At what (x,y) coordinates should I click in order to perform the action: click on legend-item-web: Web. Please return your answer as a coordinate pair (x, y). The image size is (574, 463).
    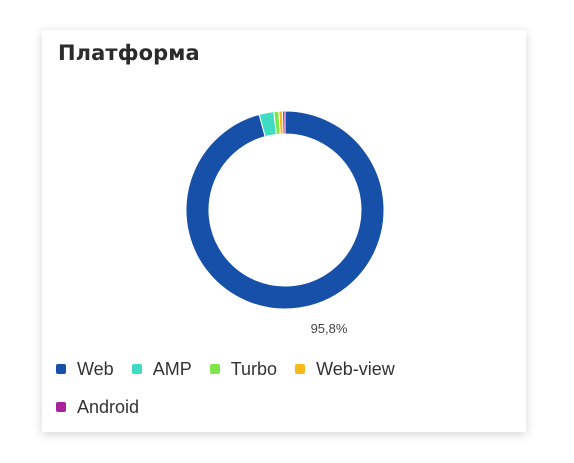
    Looking at the image, I should click on (85, 369).